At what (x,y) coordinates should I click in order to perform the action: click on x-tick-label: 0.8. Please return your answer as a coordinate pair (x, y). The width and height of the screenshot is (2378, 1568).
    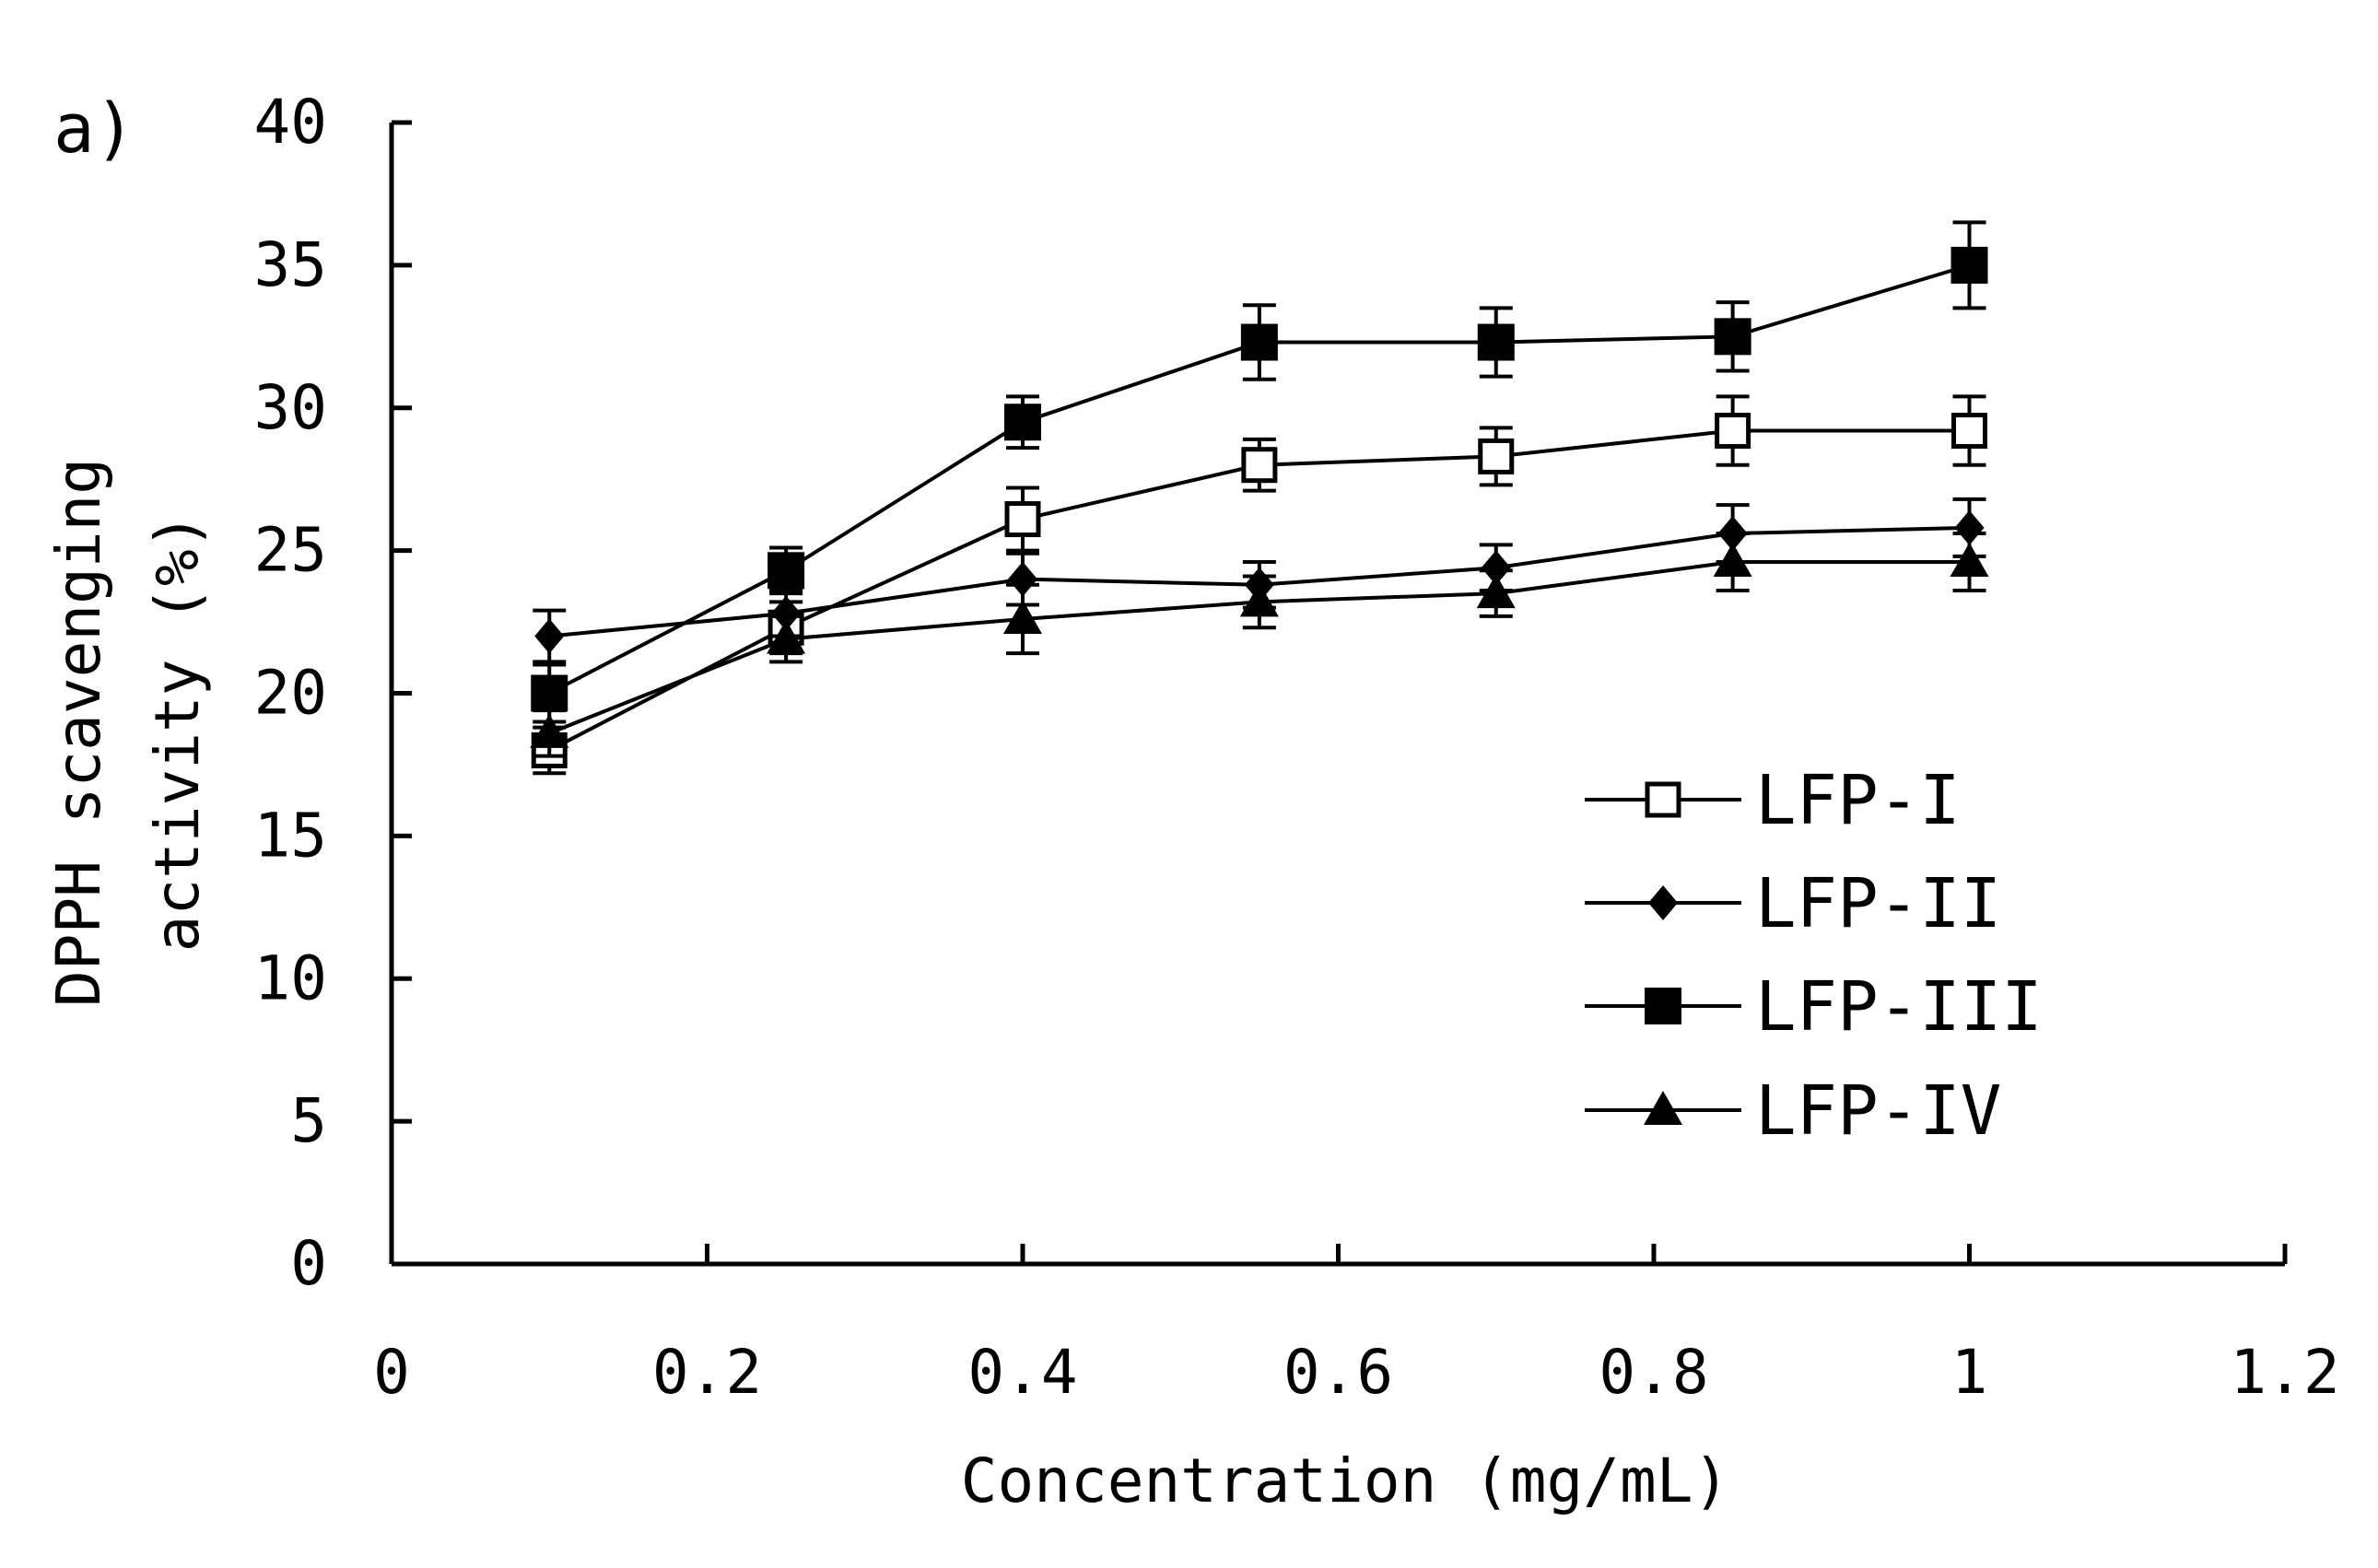
    Looking at the image, I should click on (1654, 1372).